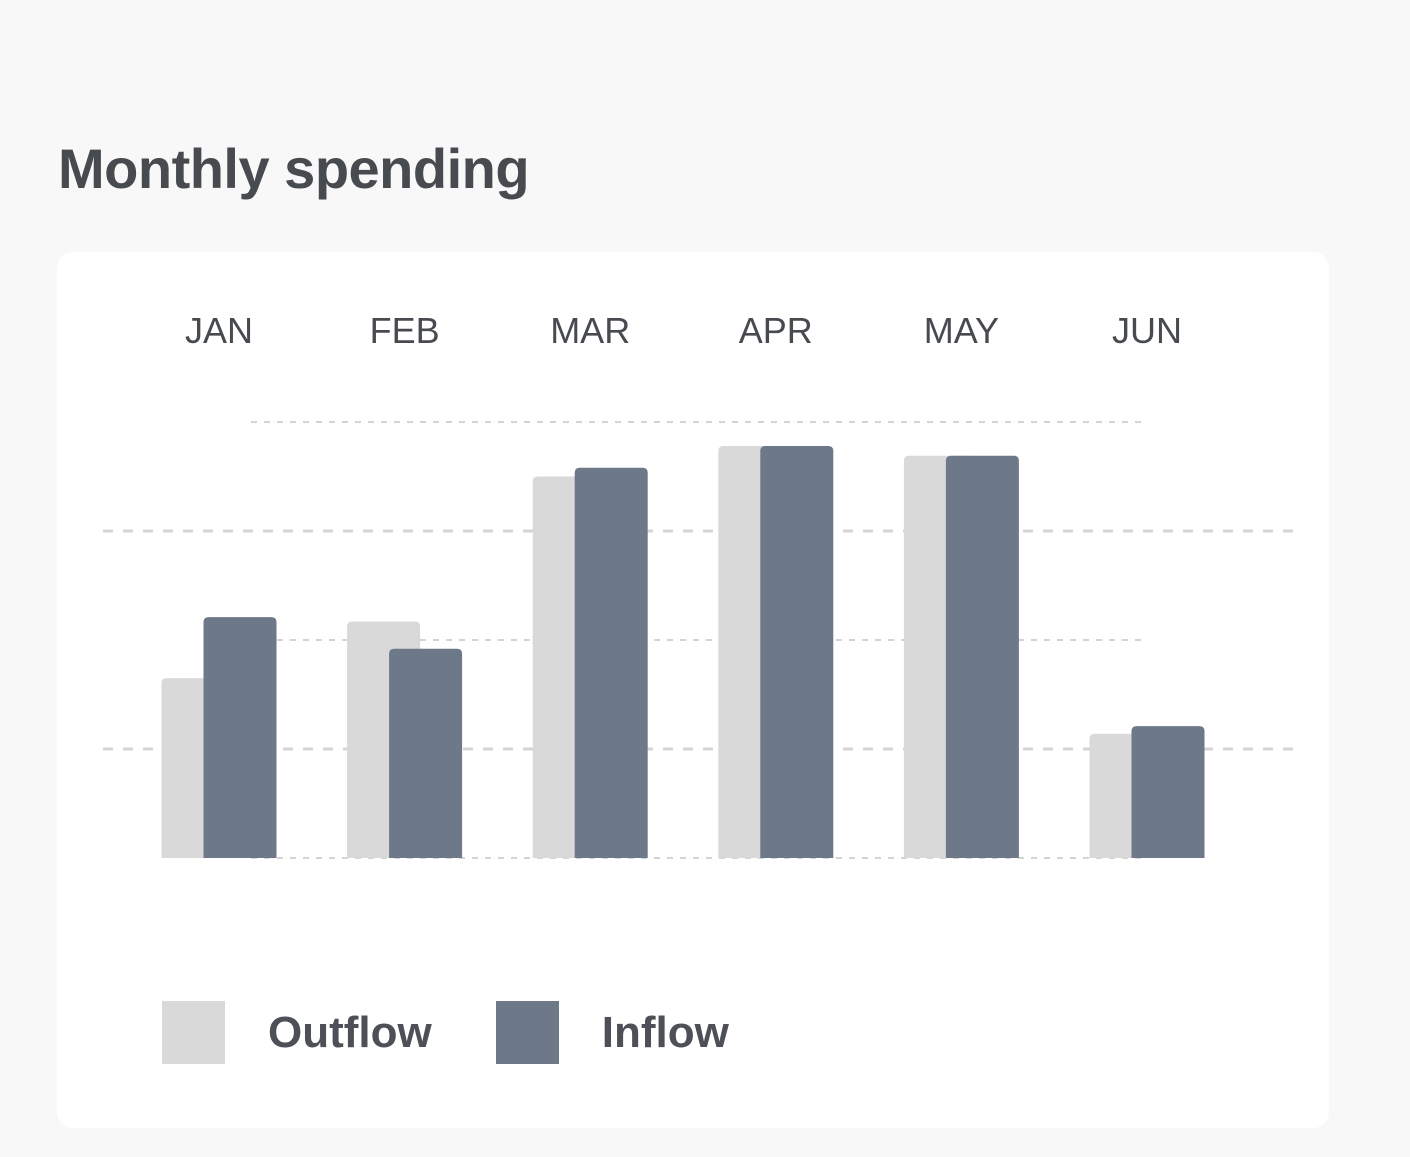 This screenshot has height=1157, width=1410. I want to click on legend-label-inflow: Inflow, so click(665, 1032).